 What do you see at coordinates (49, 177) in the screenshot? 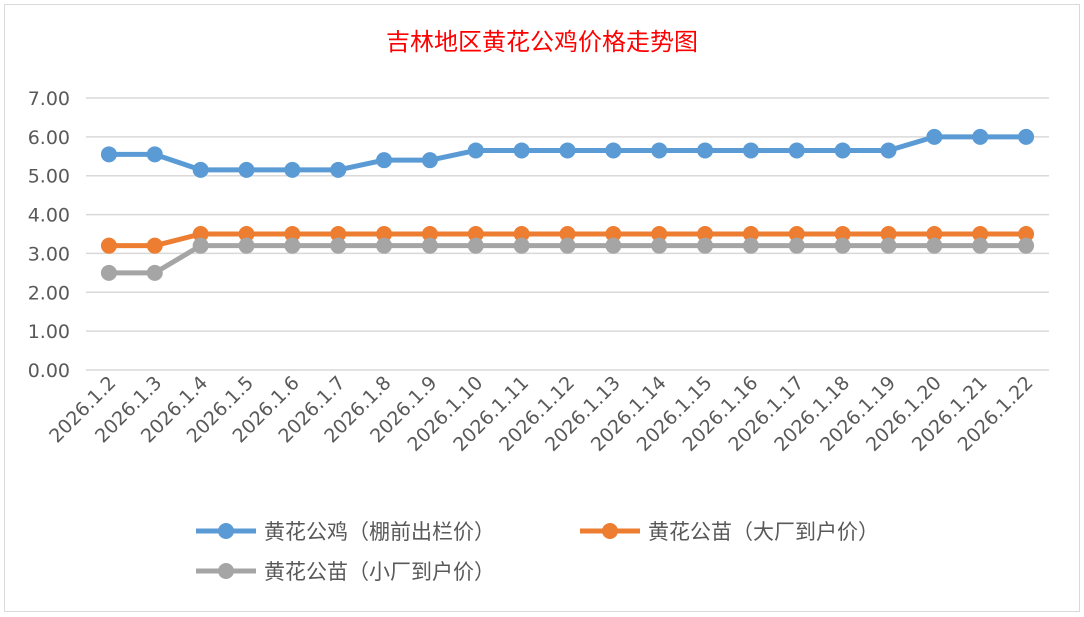
I see `y-tick-label: 5.00` at bounding box center [49, 177].